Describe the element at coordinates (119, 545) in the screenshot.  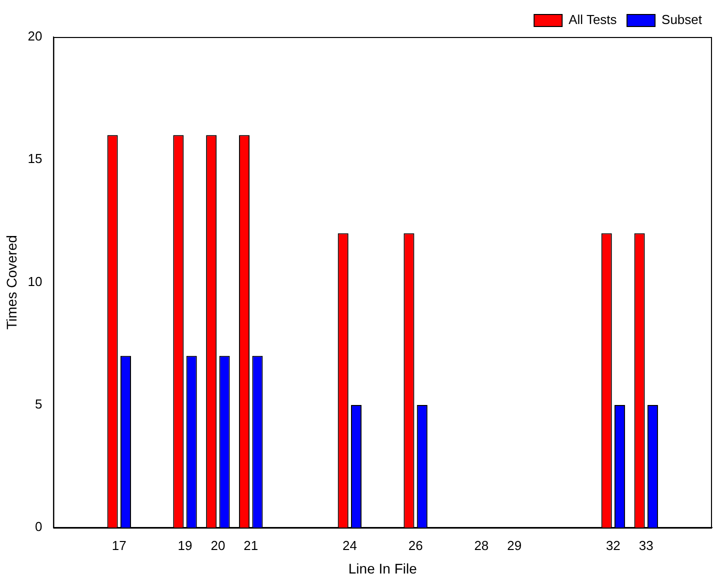
I see `x-tick-label: 17` at that location.